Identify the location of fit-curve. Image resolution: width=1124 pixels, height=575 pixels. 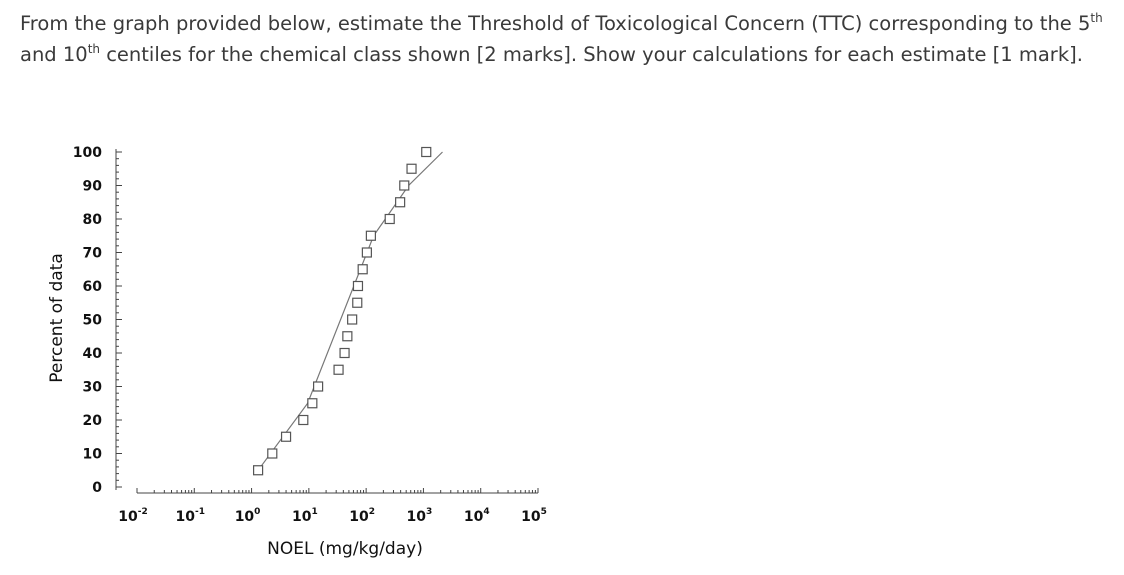
(350, 311).